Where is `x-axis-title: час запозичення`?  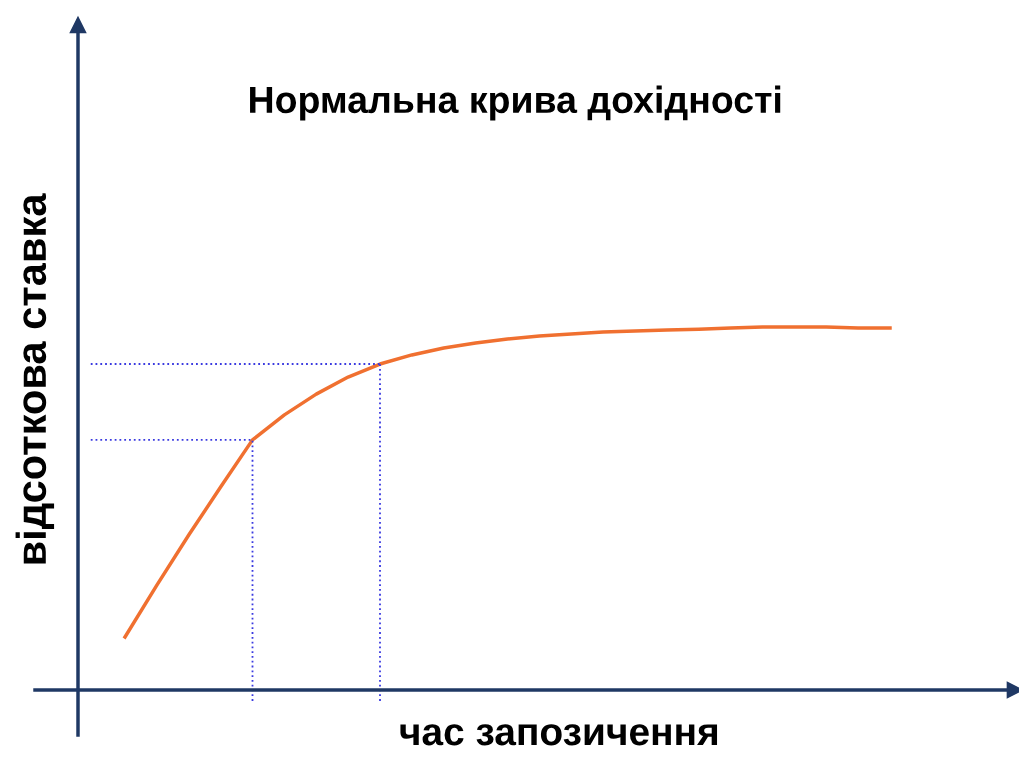 x-axis-title: час запозичення is located at coordinates (559, 735).